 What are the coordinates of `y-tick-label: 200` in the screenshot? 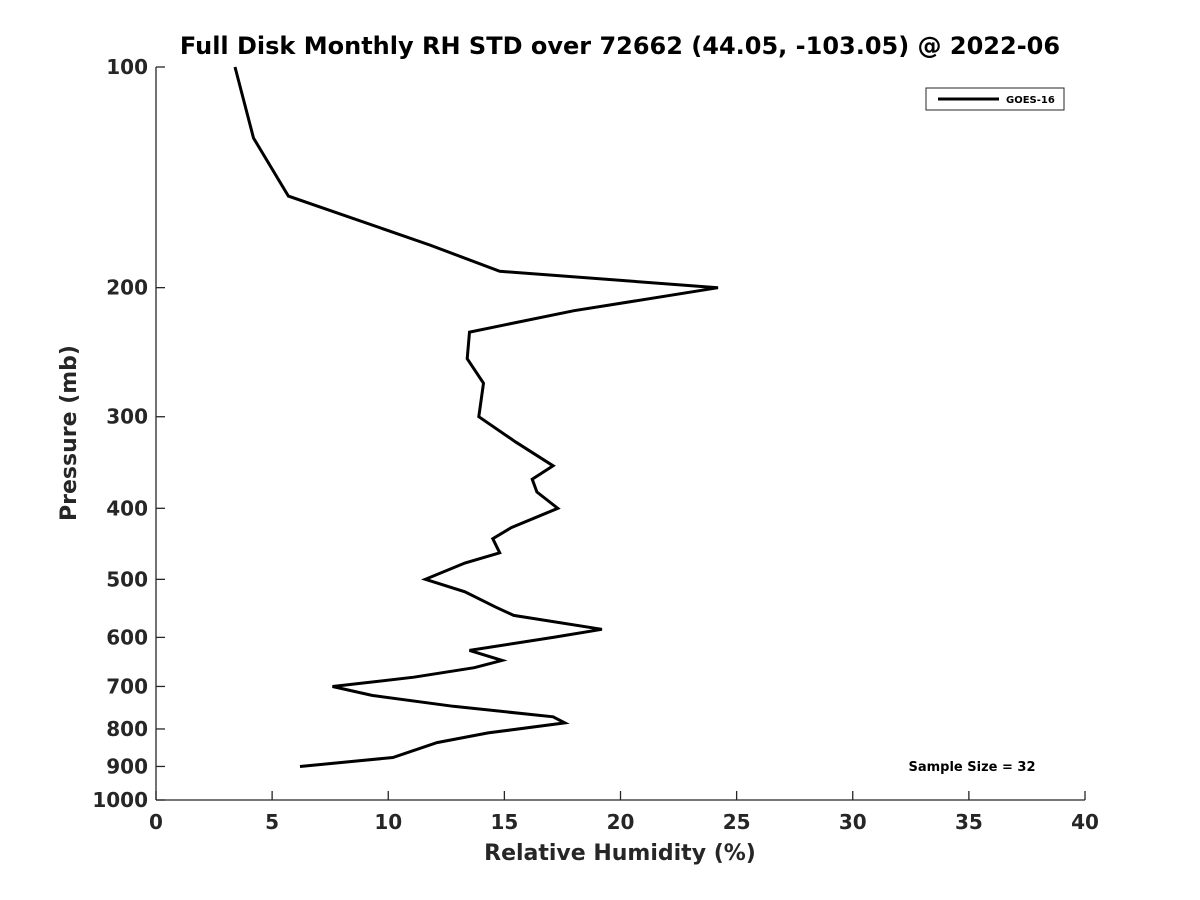 It's located at (127, 288).